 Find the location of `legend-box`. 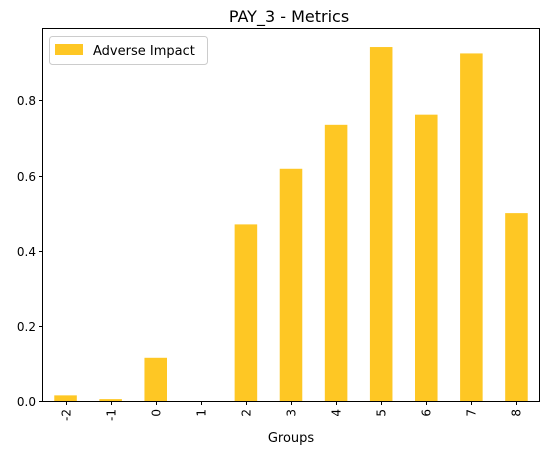

legend-box is located at coordinates (128, 50).